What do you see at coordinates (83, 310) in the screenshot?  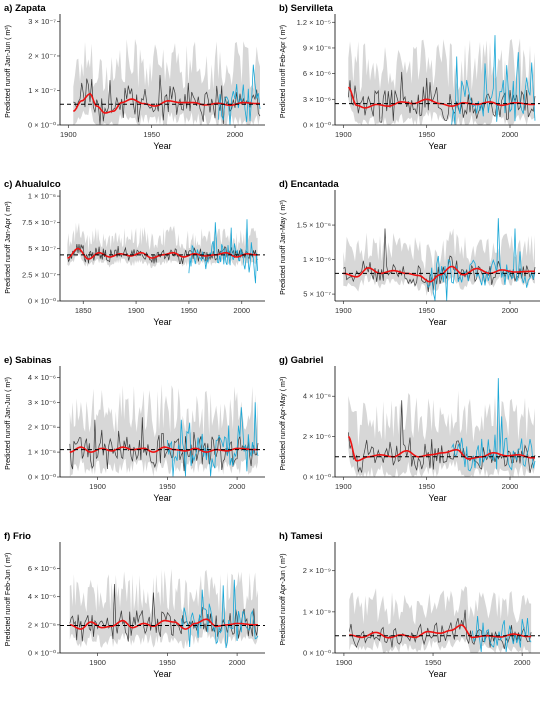 I see `x-tick-label: 1850` at bounding box center [83, 310].